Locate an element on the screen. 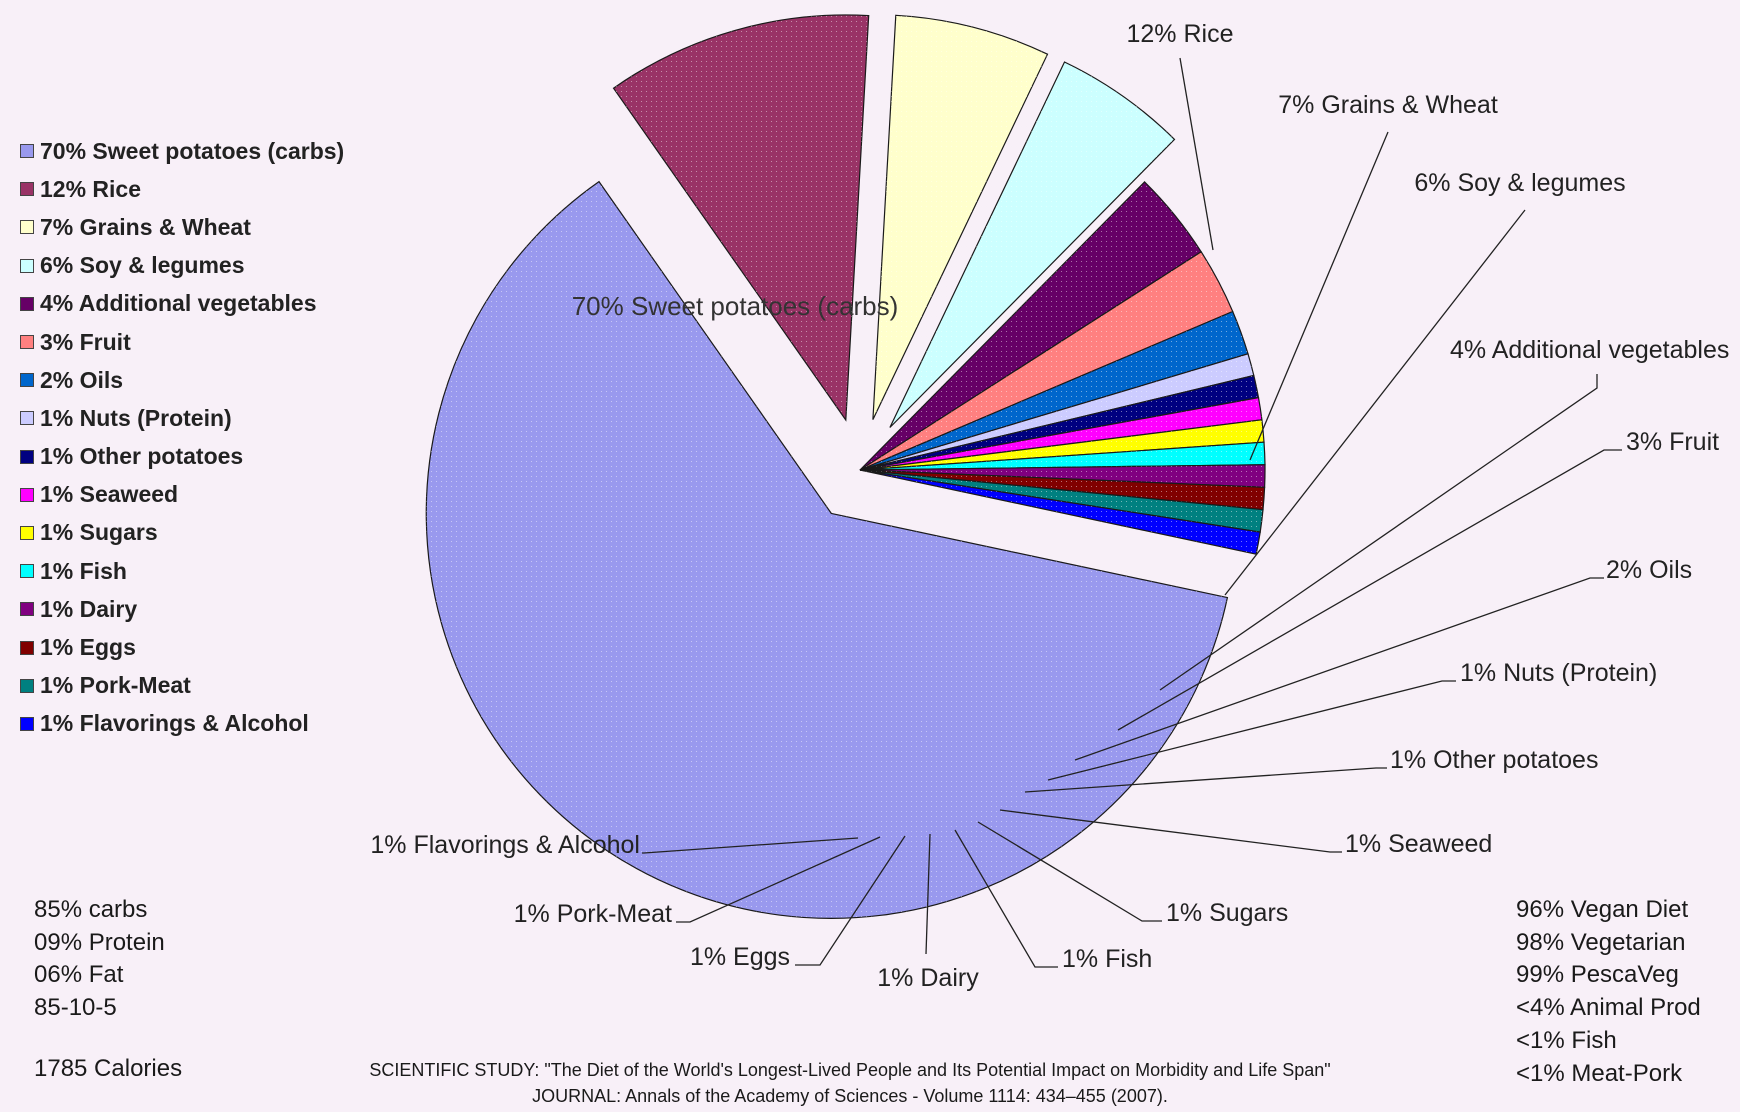 Image resolution: width=1740 pixels, height=1112 pixels. legend-label: 1% Fish is located at coordinates (83, 570).